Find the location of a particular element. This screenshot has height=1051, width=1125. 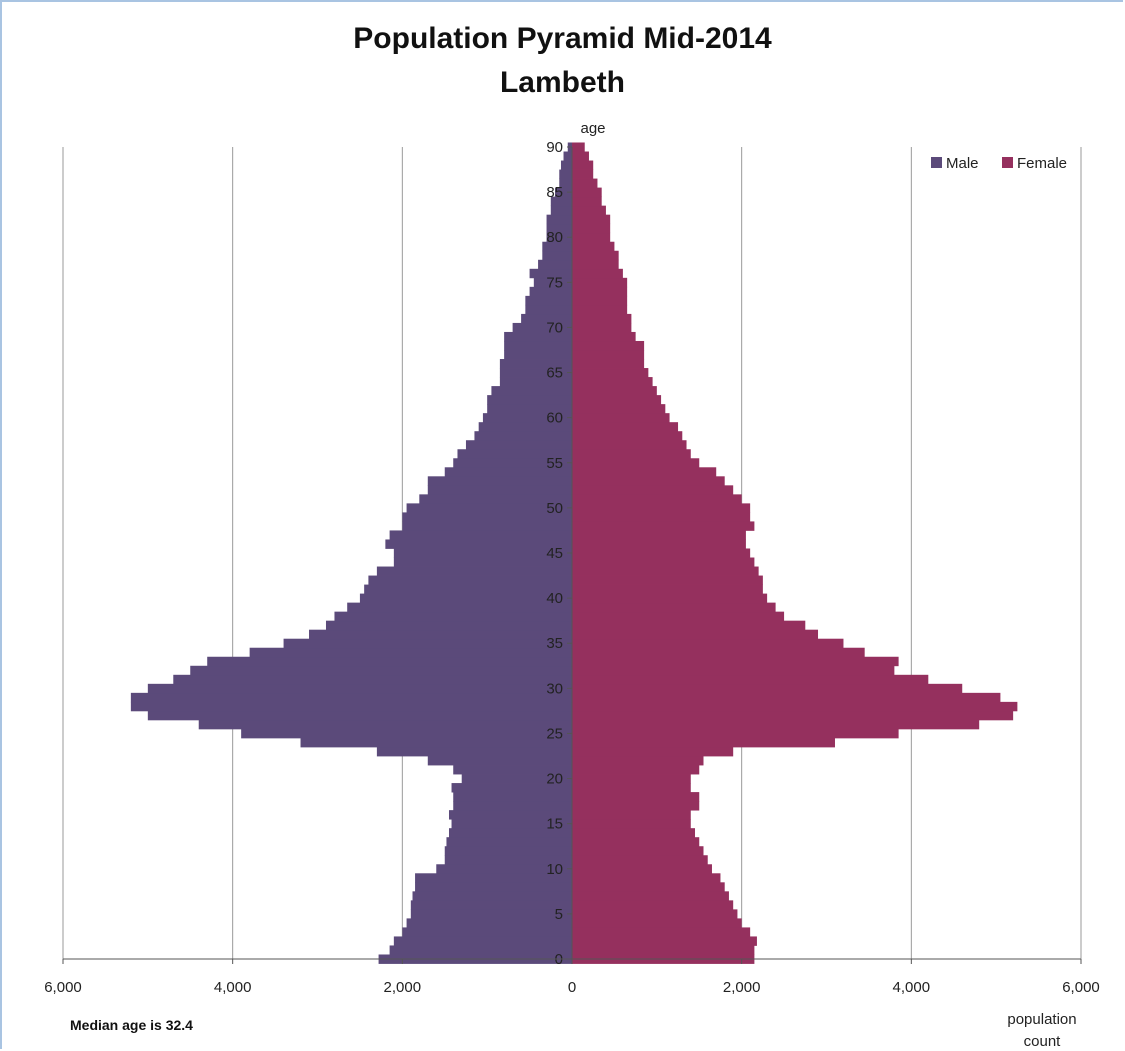

y-tick-label: 25 is located at coordinates (554, 733).